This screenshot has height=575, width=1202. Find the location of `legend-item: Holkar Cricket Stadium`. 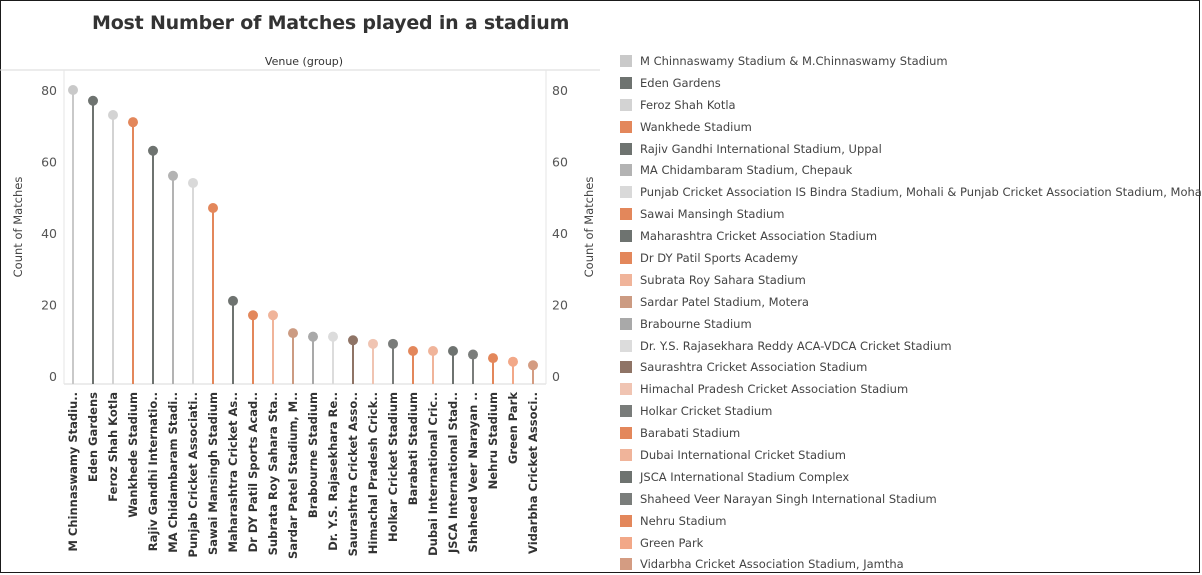

legend-item: Holkar Cricket Stadium is located at coordinates (911, 411).